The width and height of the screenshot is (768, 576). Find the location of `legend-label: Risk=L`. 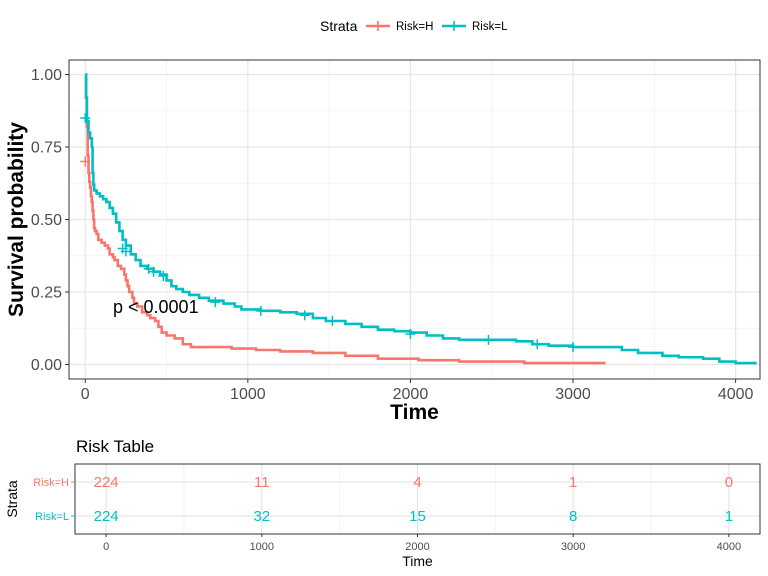

legend-label: Risk=L is located at coordinates (490, 27).